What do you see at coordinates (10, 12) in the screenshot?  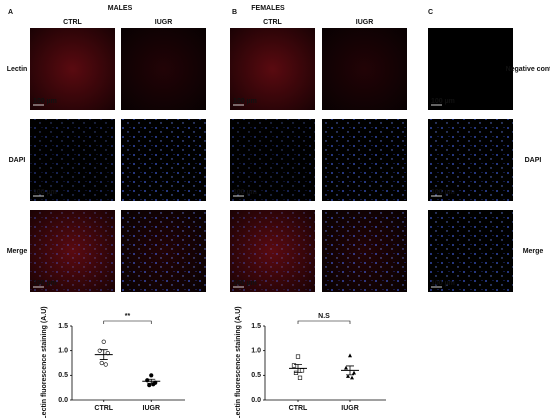 I see `panel-letter: A` at bounding box center [10, 12].